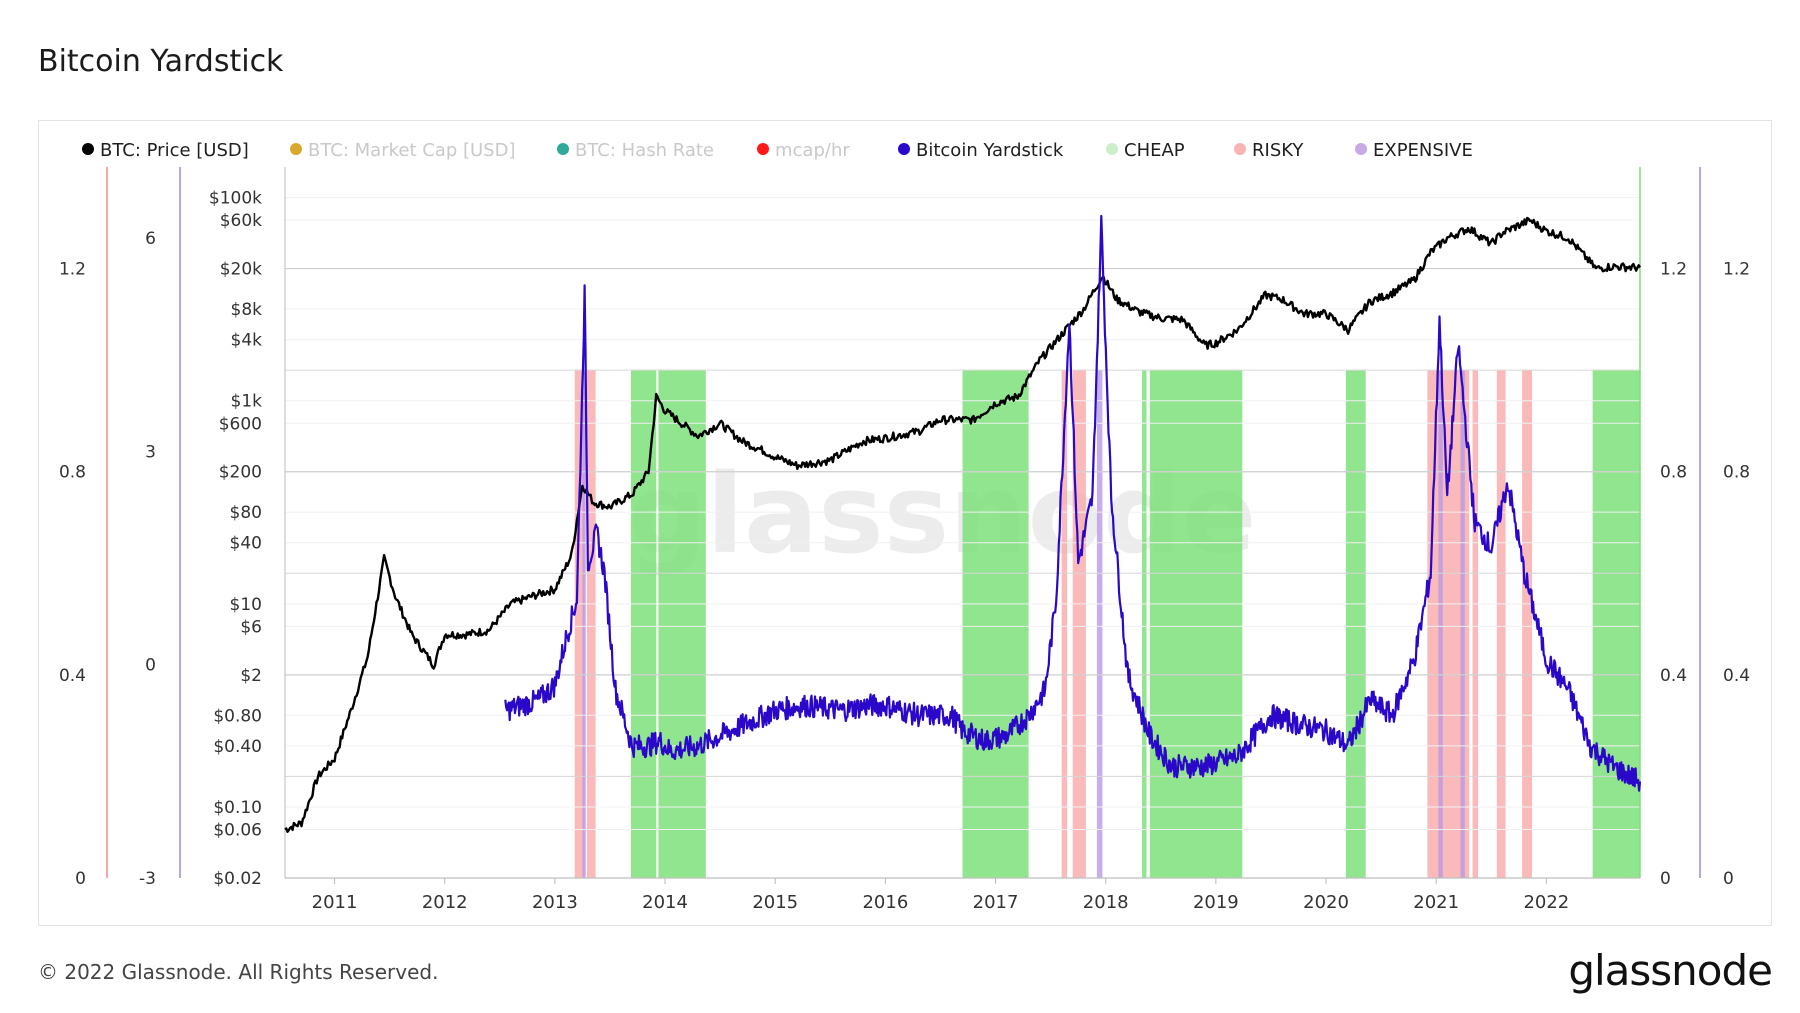 The image size is (1800, 1013). I want to click on price-tick-label: $0.10, so click(237, 808).